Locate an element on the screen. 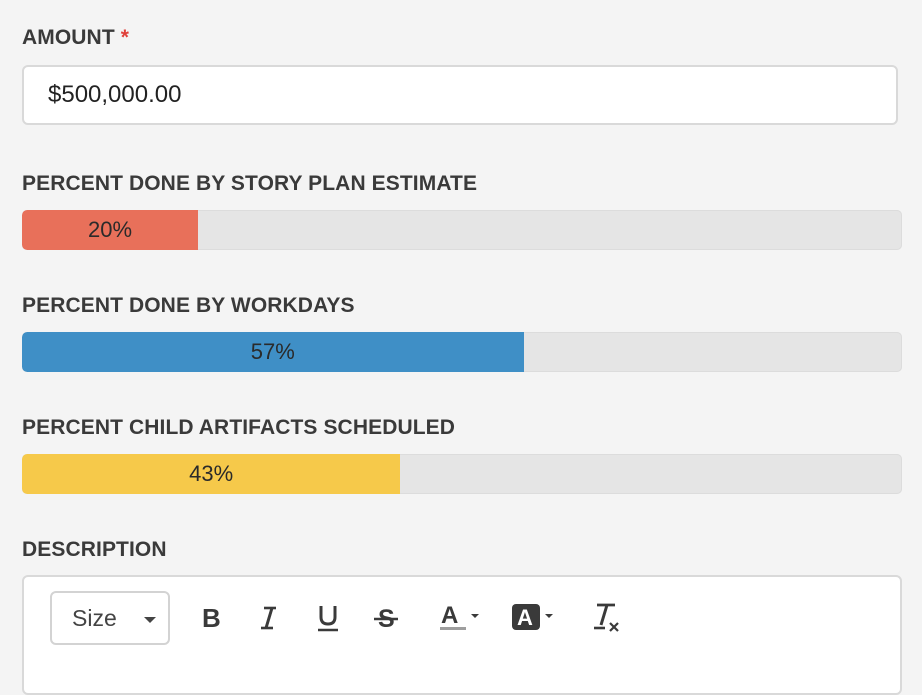 The height and width of the screenshot is (695, 922). text-color-icon: A is located at coordinates (460, 618).